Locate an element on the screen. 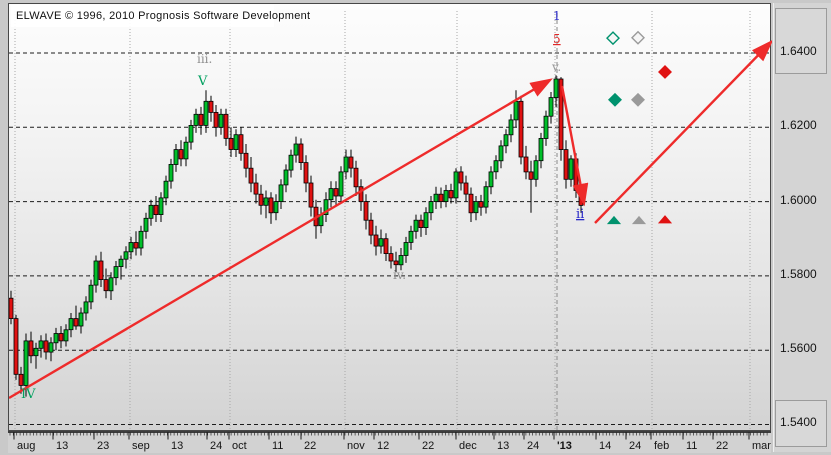 The image size is (831, 455). wave-label: V is located at coordinates (202, 81).